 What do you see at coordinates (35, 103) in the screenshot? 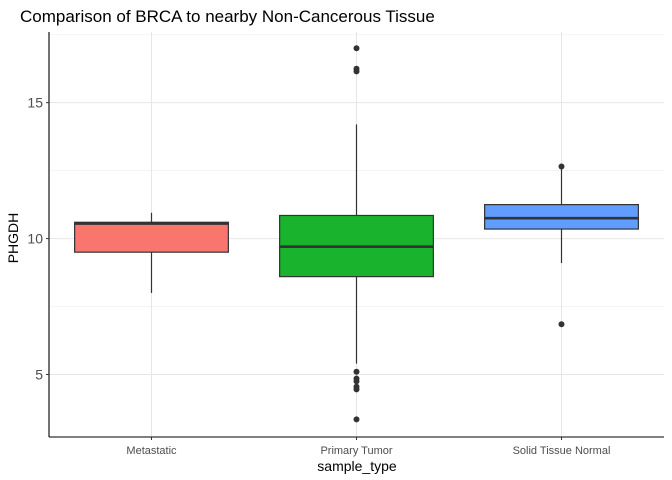
I see `y-tick-label: 15` at bounding box center [35, 103].